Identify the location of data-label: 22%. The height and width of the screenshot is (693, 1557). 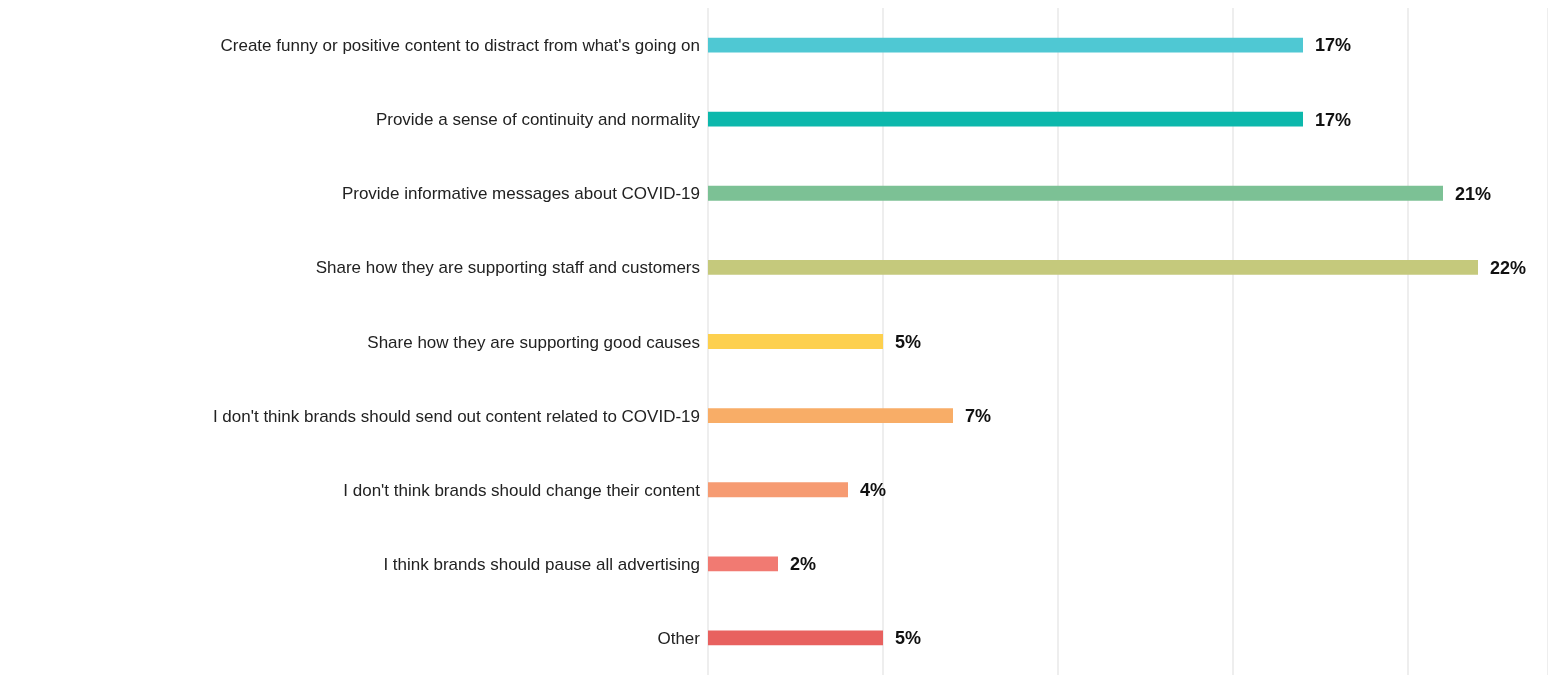
(1508, 267).